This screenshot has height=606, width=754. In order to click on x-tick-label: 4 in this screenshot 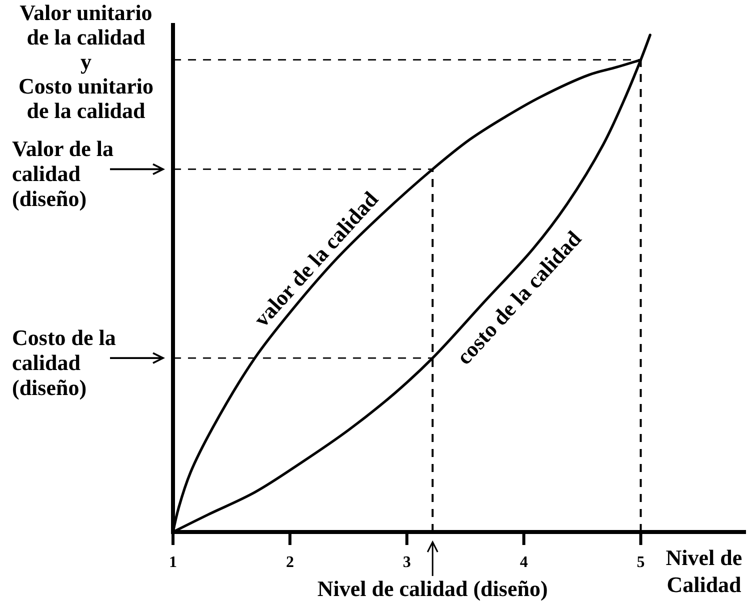, I will do `click(524, 562)`.